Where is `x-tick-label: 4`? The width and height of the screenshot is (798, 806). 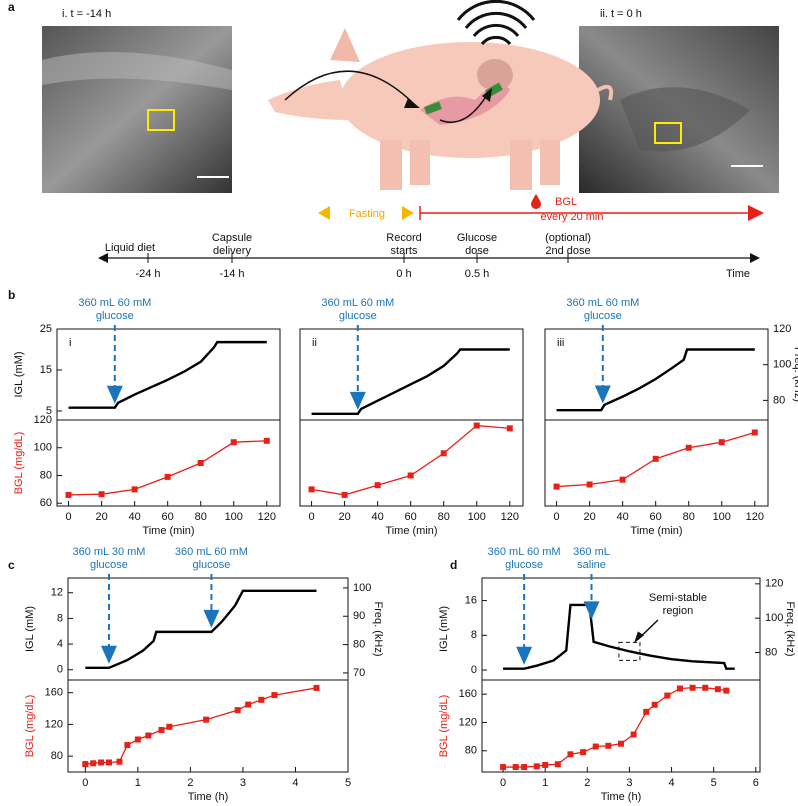 x-tick-label: 4 is located at coordinates (295, 783).